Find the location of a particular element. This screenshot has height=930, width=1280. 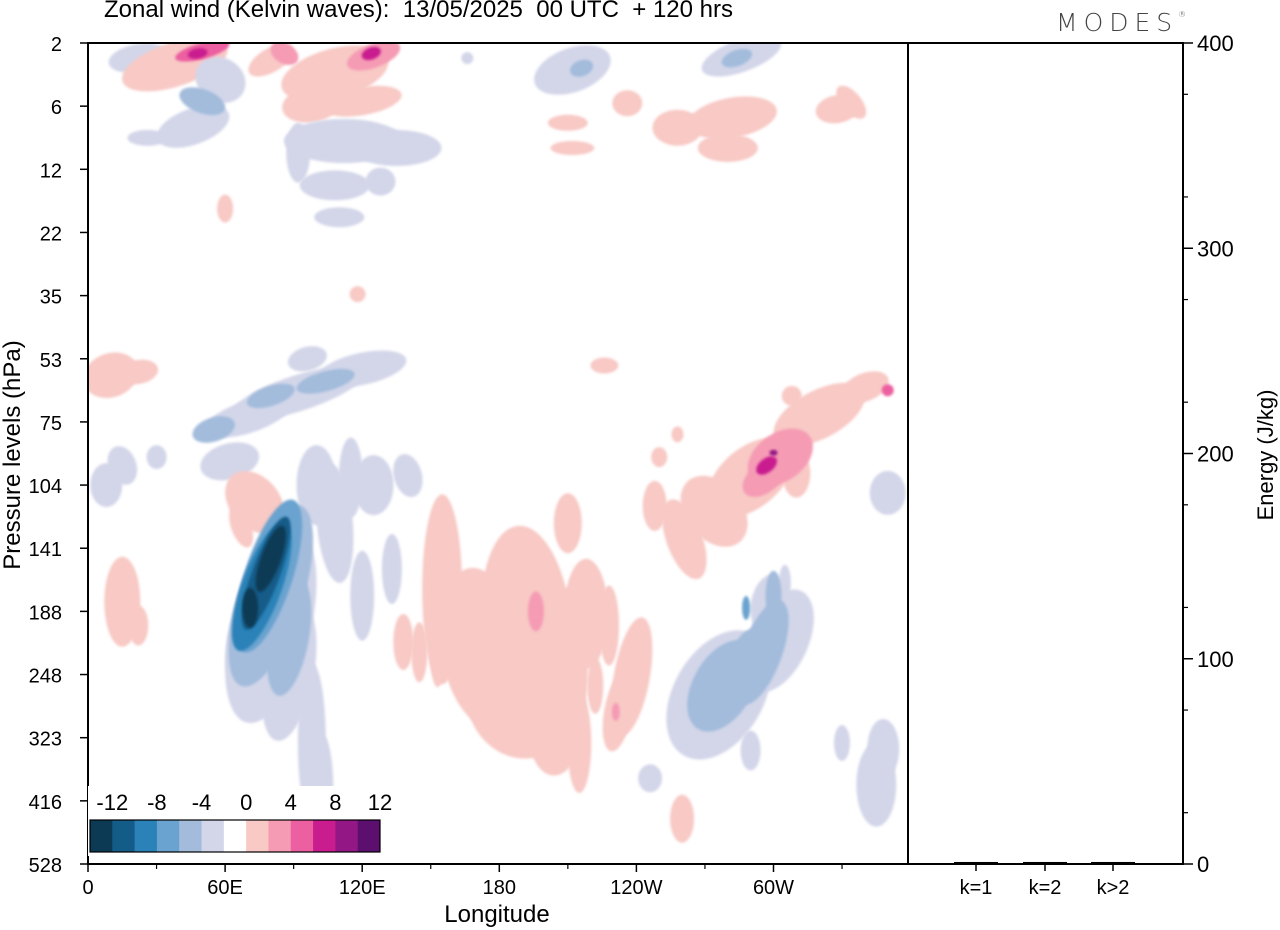

x-tick-label: 120E is located at coordinates (362, 888).